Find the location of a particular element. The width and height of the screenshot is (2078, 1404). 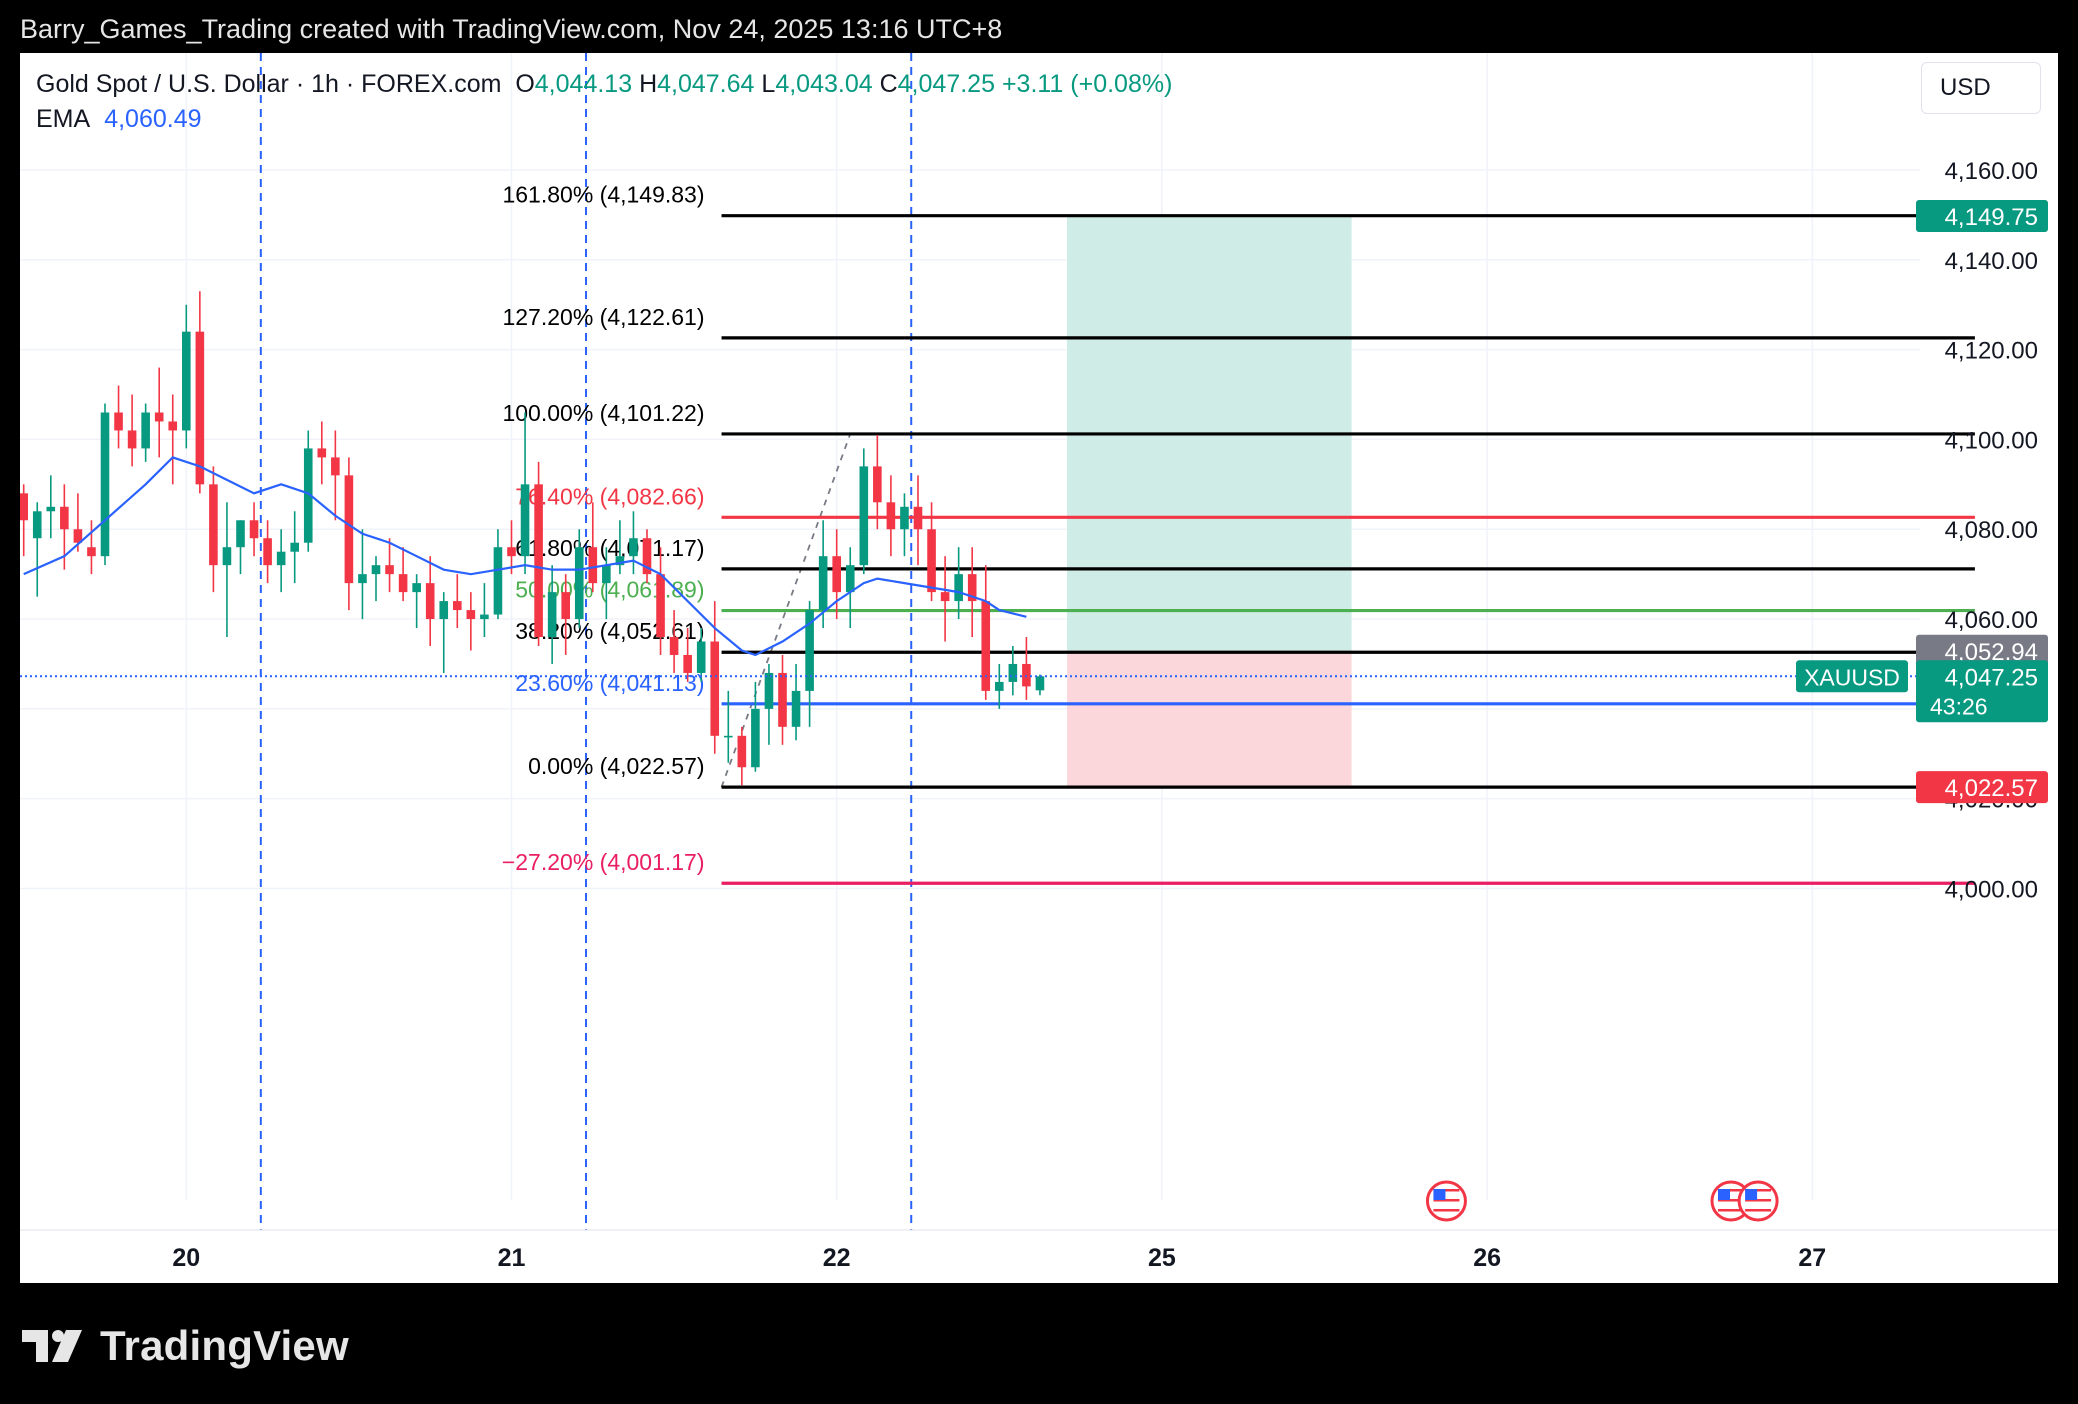

time-axis-tick-label: 20 is located at coordinates (186, 1258).